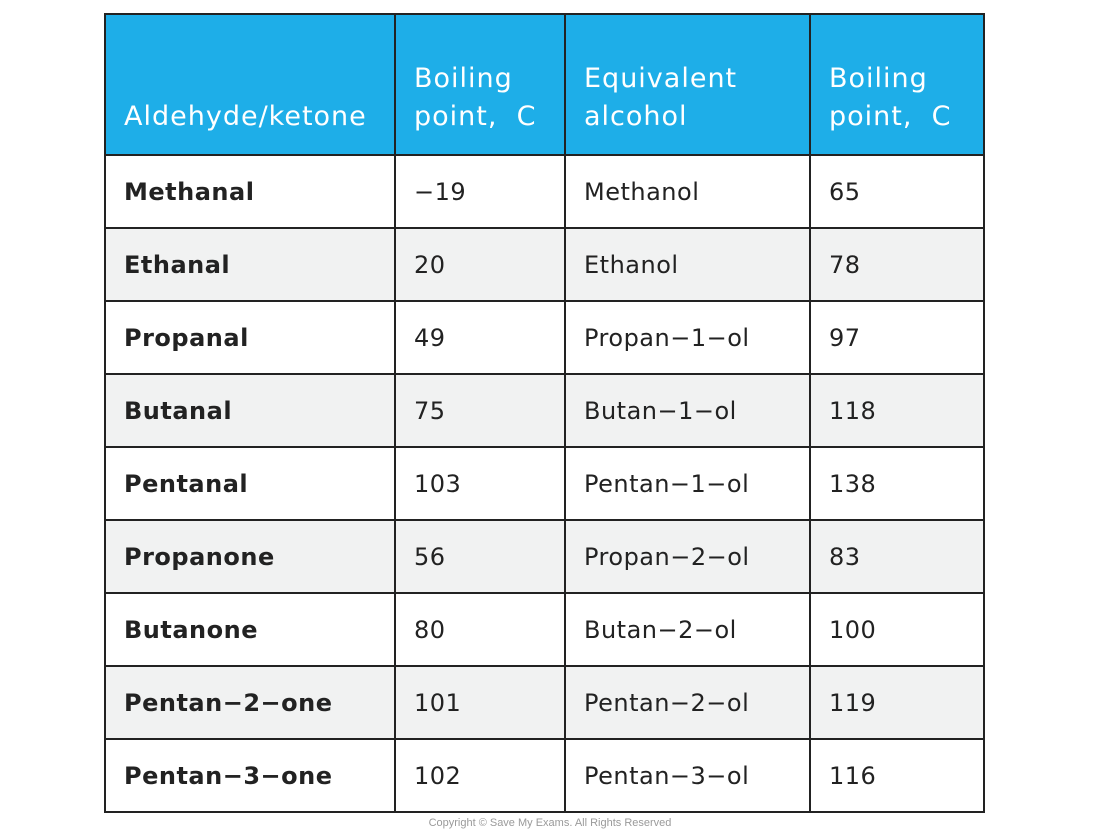 This screenshot has width=1100, height=831. What do you see at coordinates (480, 483) in the screenshot?
I see `boiling-point-cell: 103` at bounding box center [480, 483].